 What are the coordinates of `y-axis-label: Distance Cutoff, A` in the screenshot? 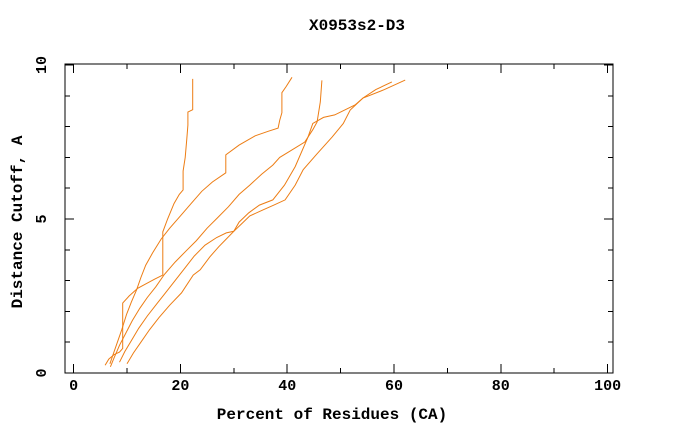 It's located at (18, 221).